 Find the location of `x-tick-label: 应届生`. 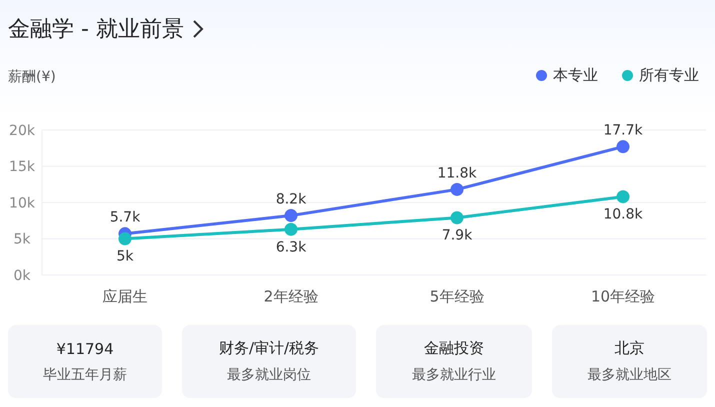

x-tick-label: 应届生 is located at coordinates (125, 297).